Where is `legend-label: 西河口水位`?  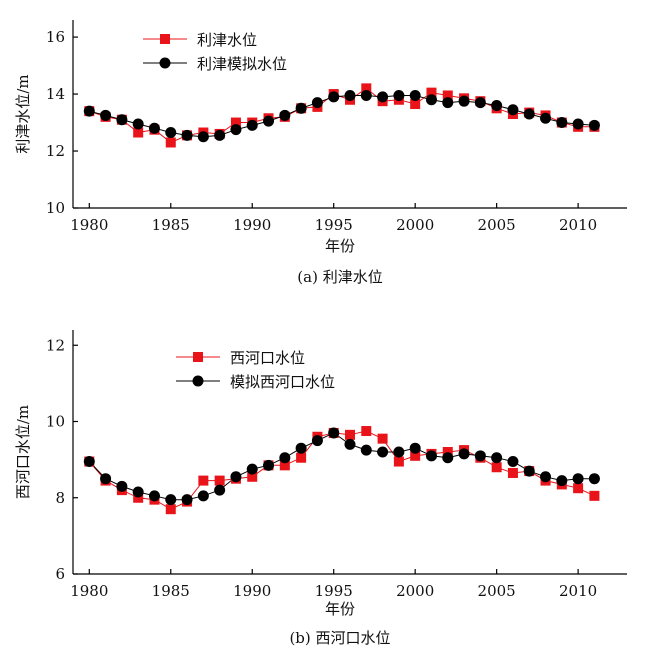
legend-label: 西河口水位 is located at coordinates (267, 358).